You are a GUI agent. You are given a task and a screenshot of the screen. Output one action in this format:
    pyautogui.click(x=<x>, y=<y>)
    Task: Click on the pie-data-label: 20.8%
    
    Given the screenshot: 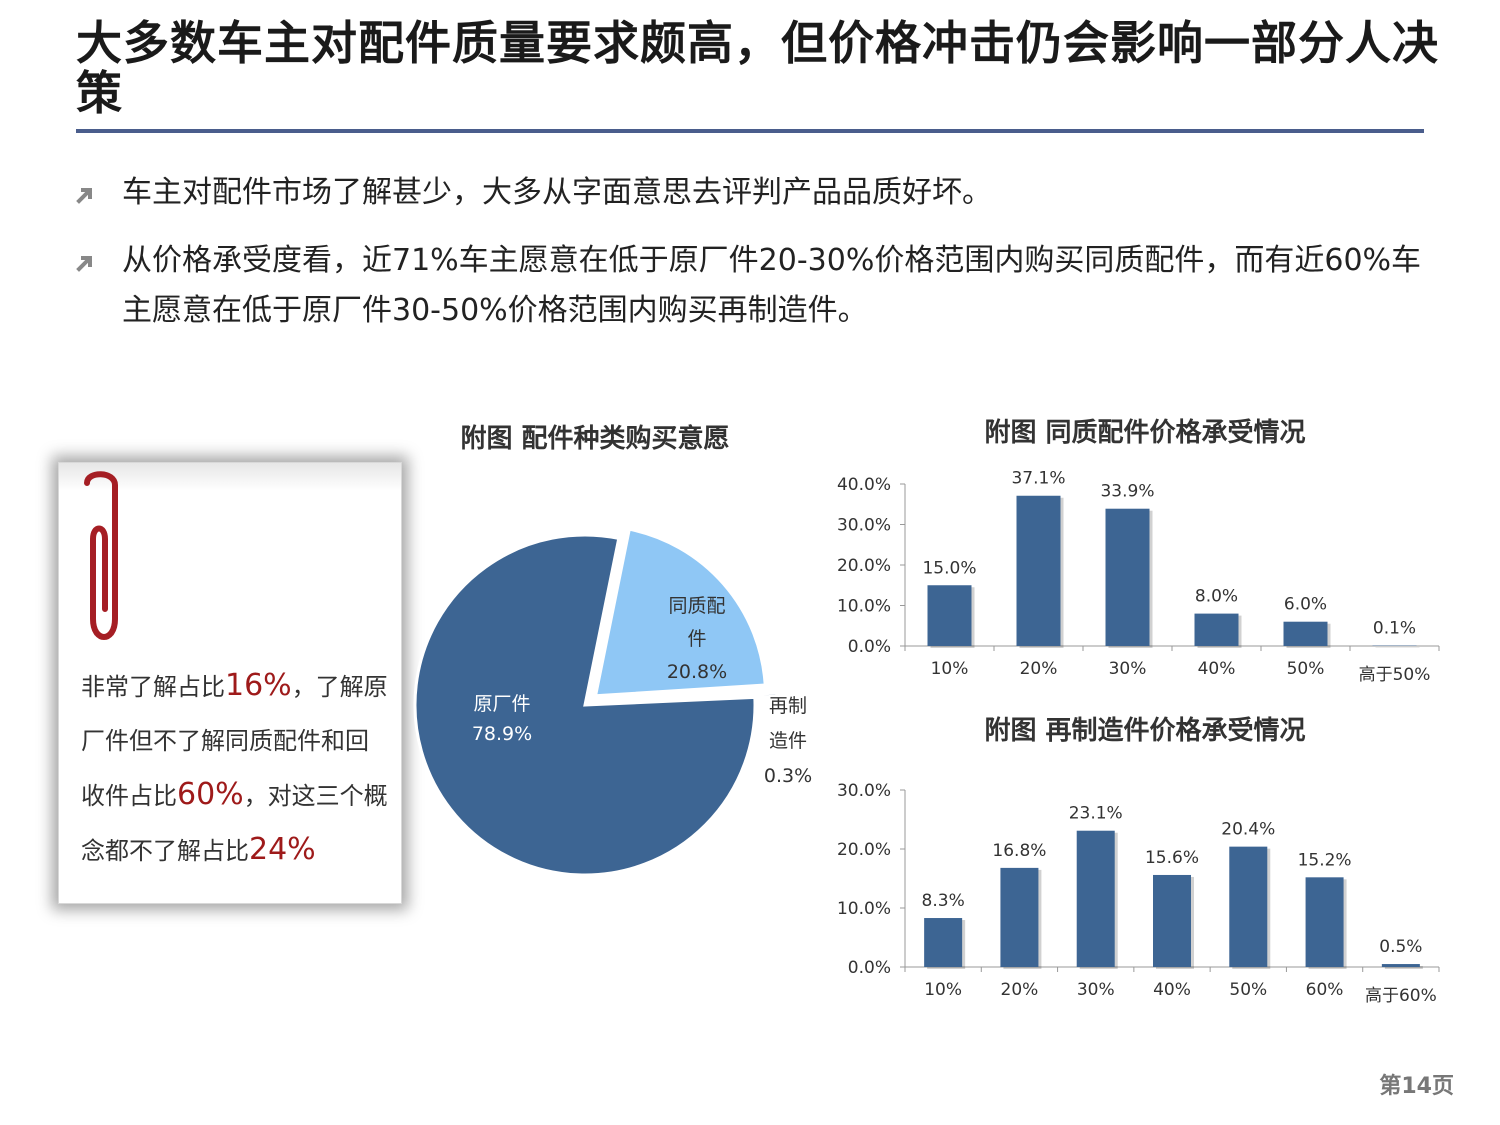 What is the action you would take?
    pyautogui.click(x=697, y=672)
    